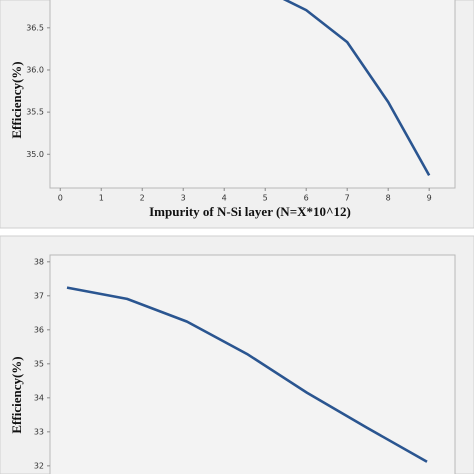 The image size is (474, 474). What do you see at coordinates (39, 329) in the screenshot?
I see `y-tick-label: 36` at bounding box center [39, 329].